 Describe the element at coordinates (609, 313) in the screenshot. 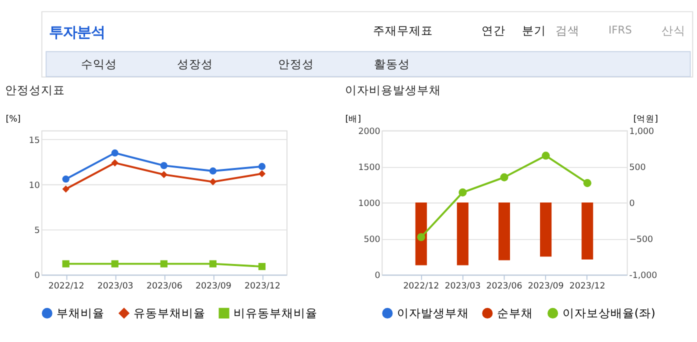

I see `legend-label: 이자보상배율(좌)` at that location.